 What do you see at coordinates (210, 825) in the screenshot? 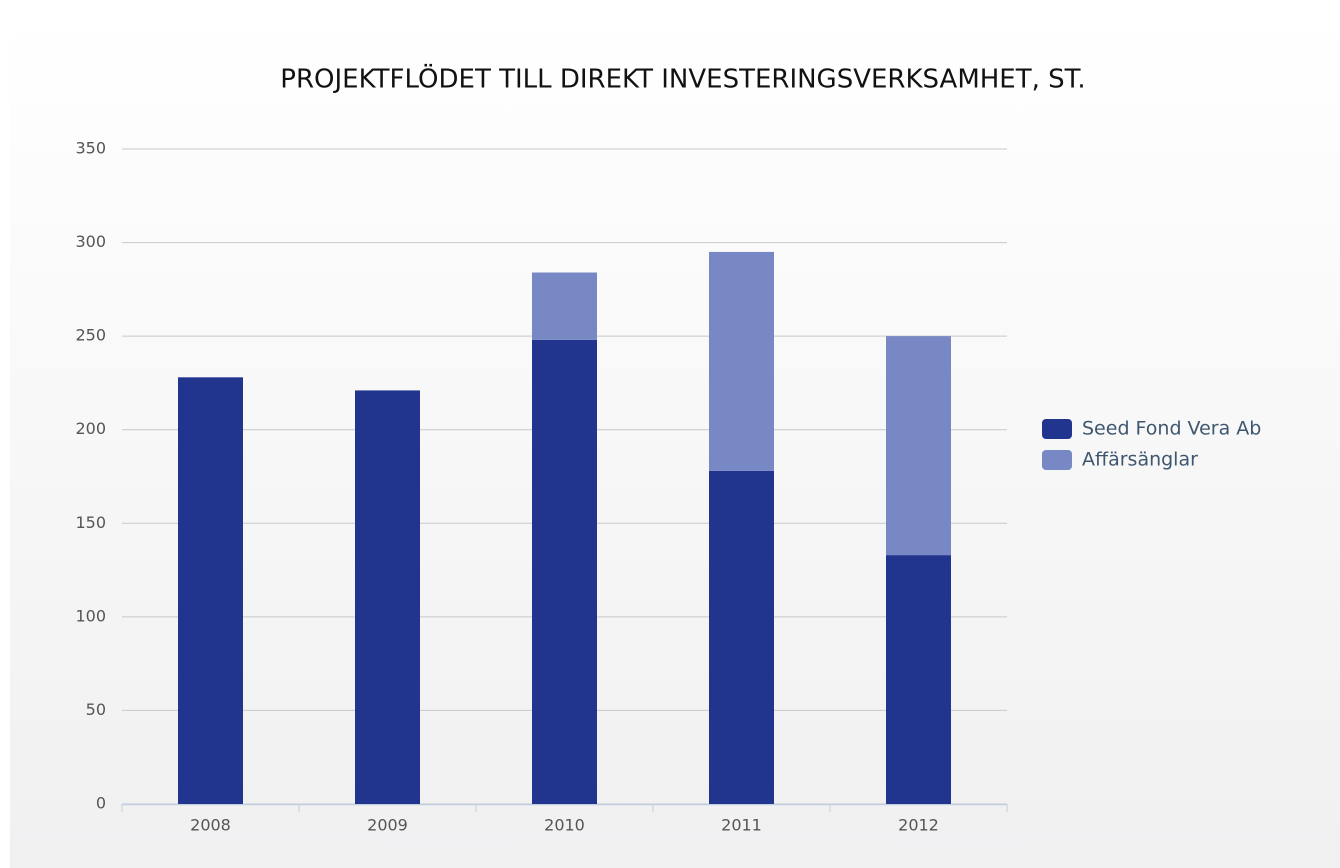
I see `x-tick-label: 2008` at bounding box center [210, 825].